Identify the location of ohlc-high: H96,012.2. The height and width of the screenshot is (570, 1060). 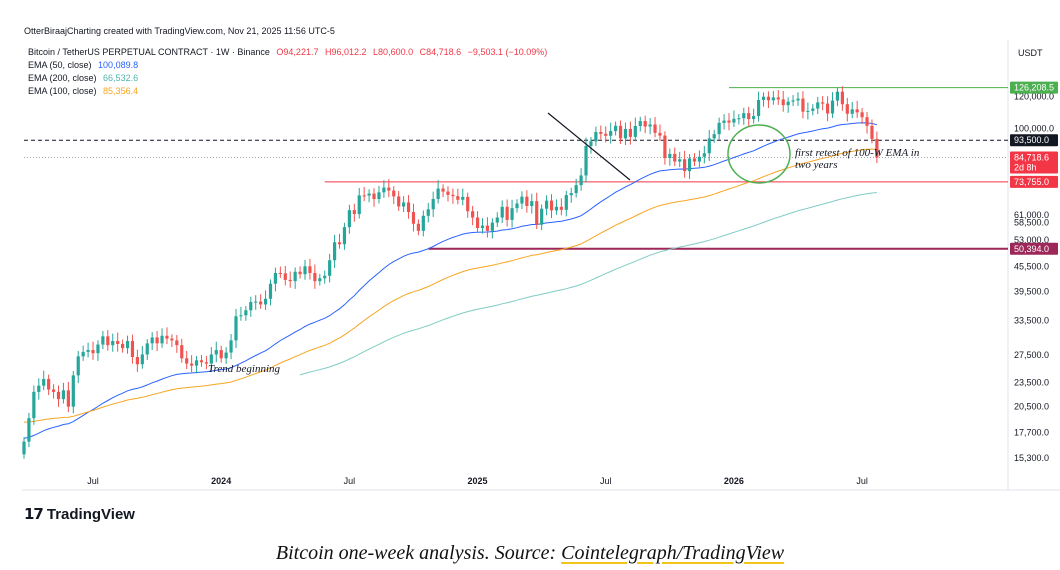
(345, 52).